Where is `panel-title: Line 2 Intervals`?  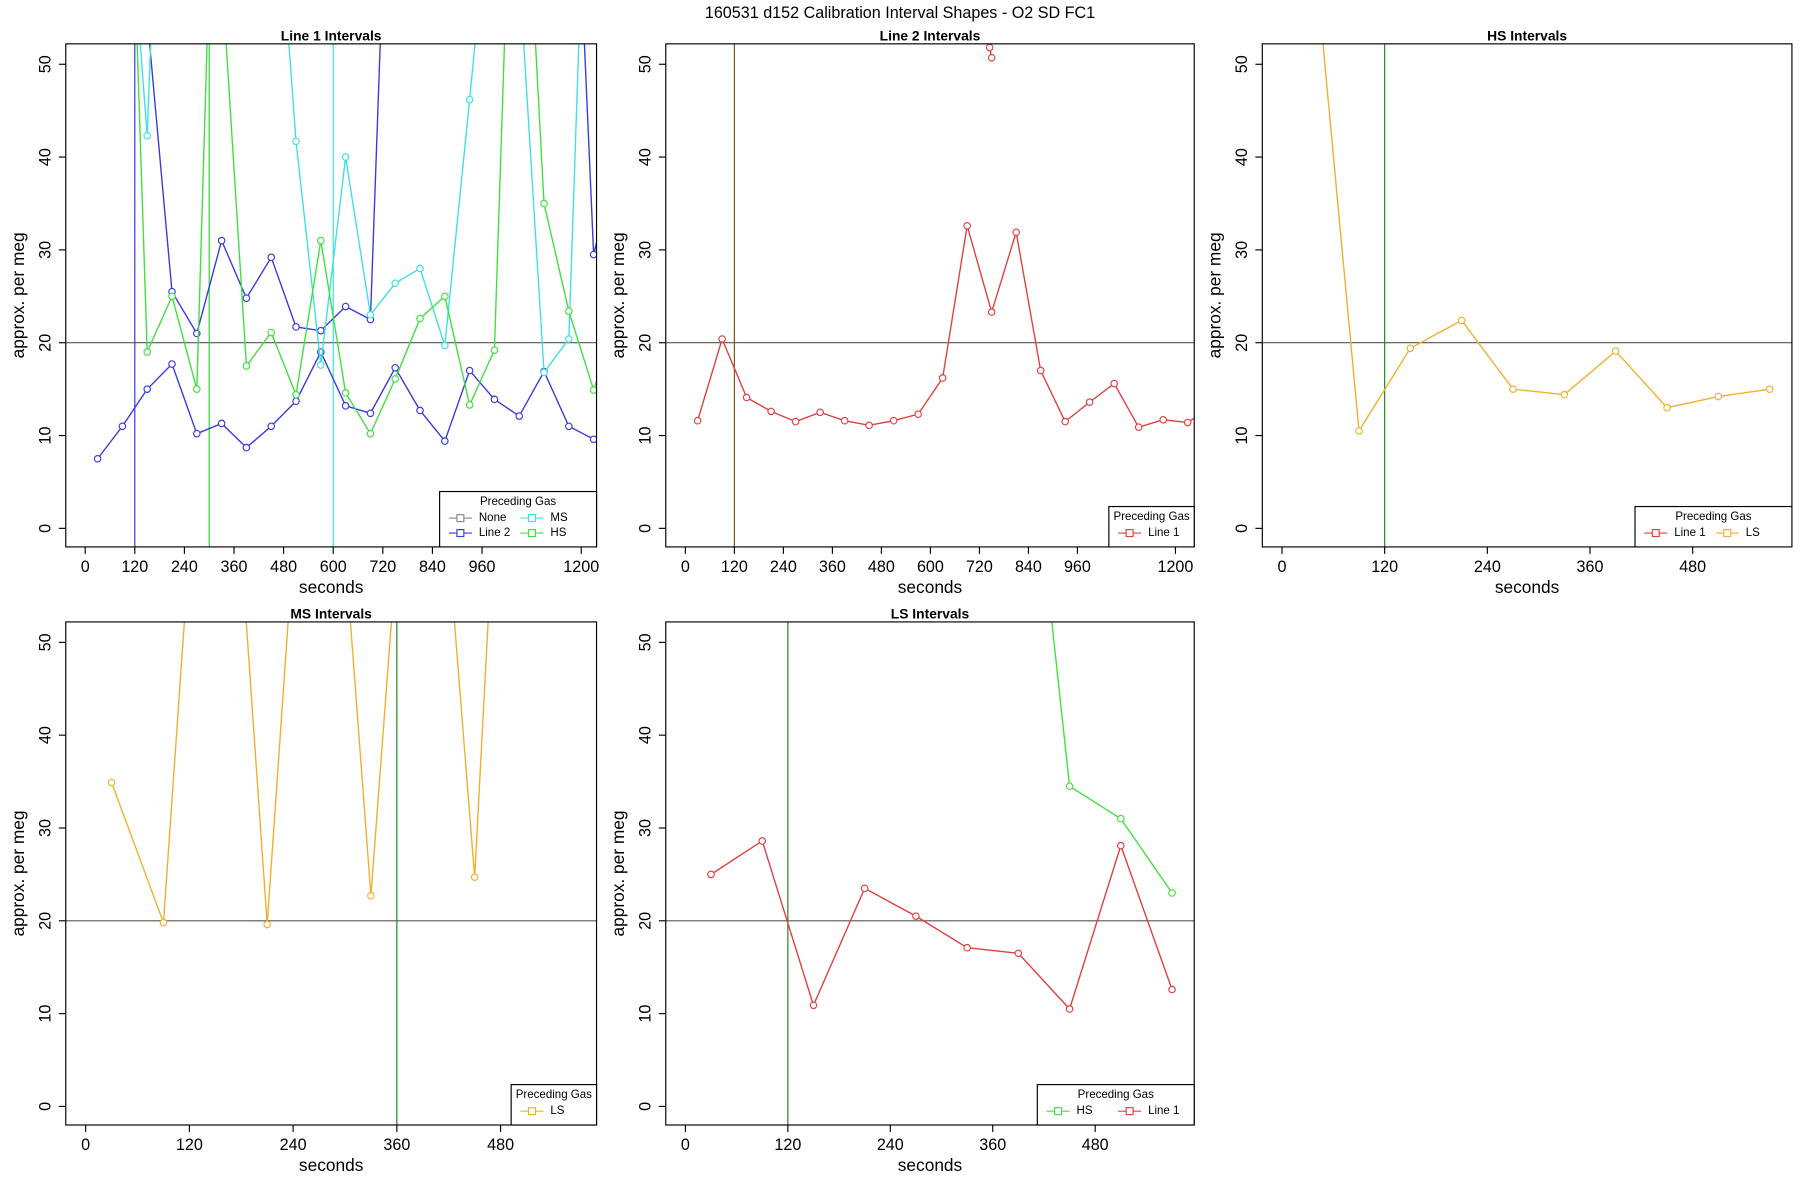 panel-title: Line 2 Intervals is located at coordinates (930, 36).